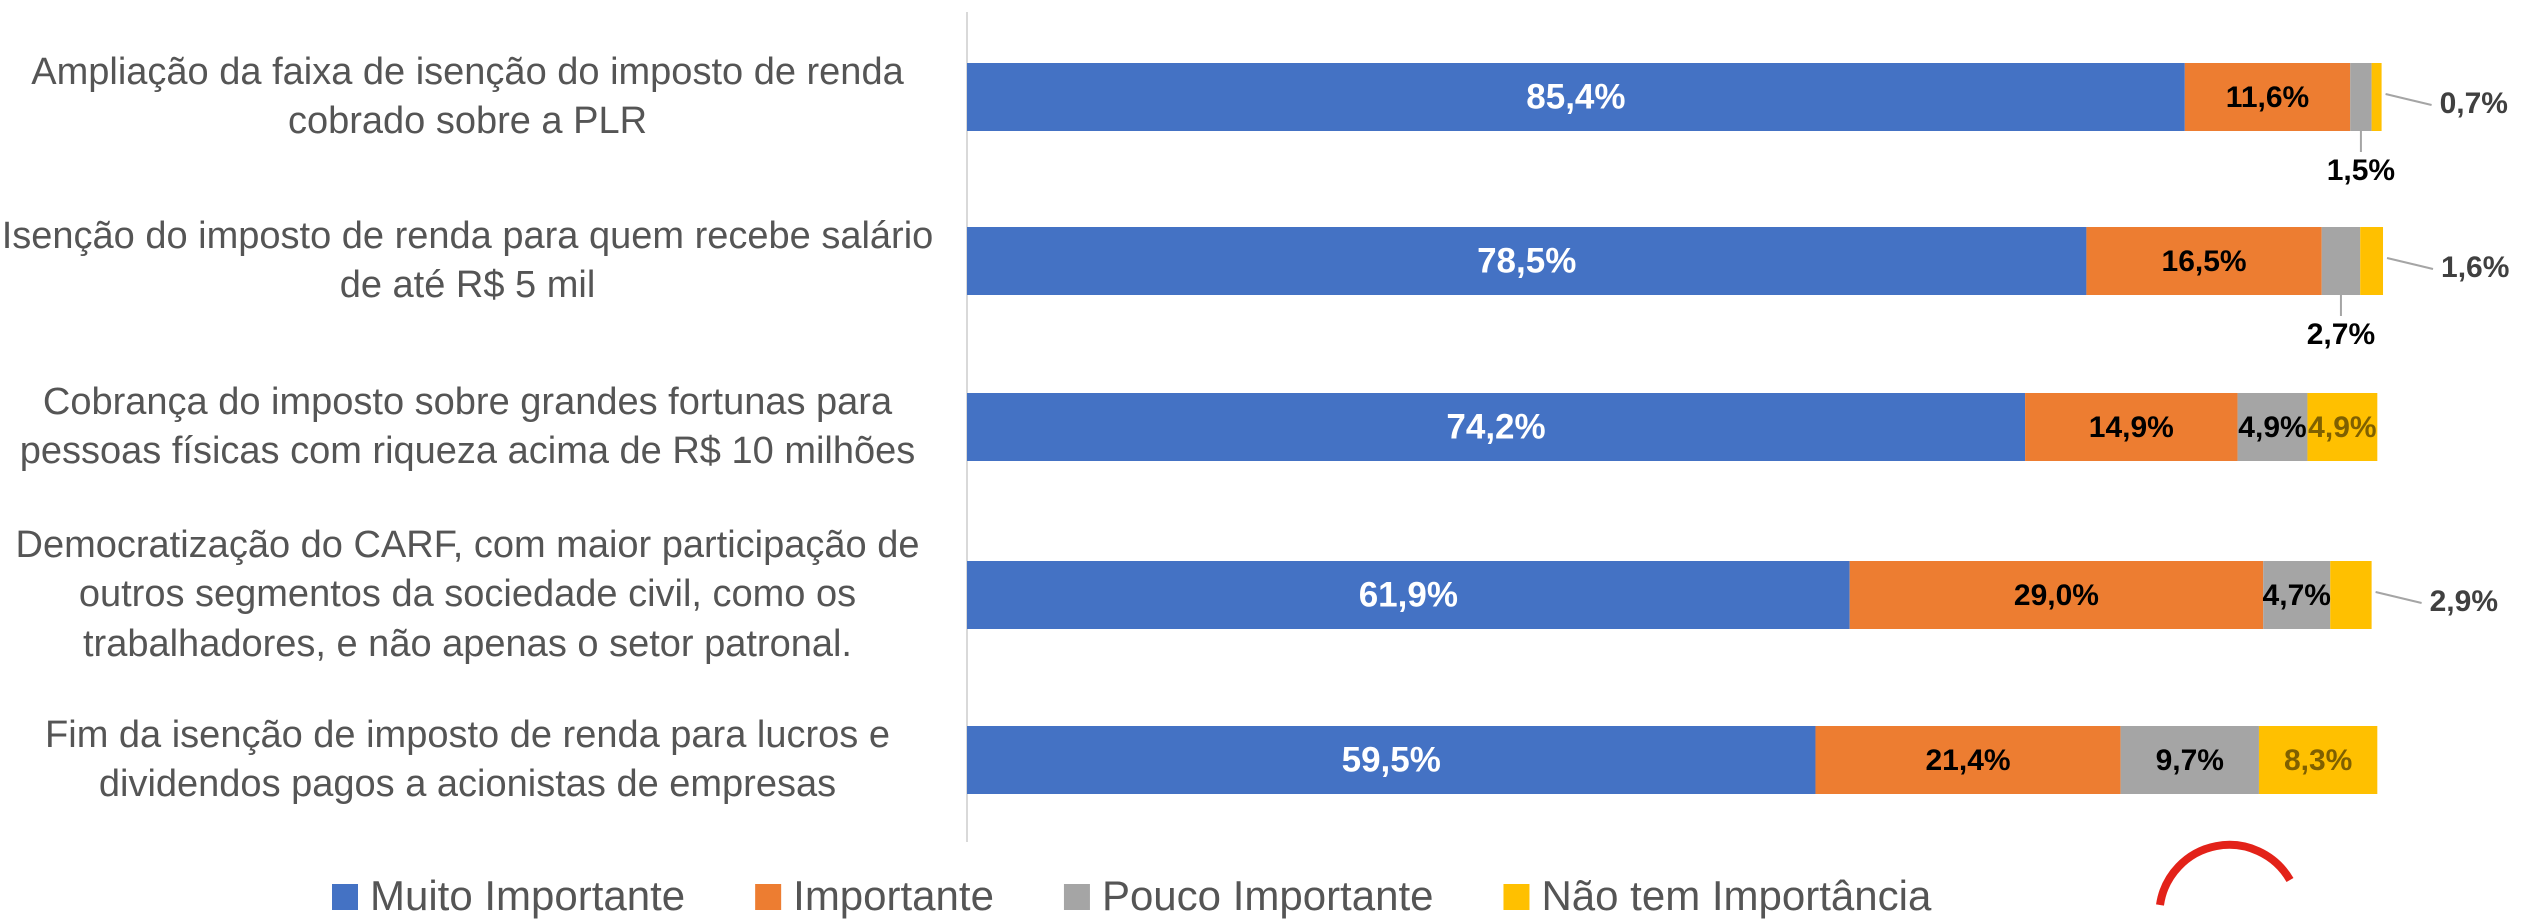  I want to click on data-label: 78,5%, so click(1526, 260).